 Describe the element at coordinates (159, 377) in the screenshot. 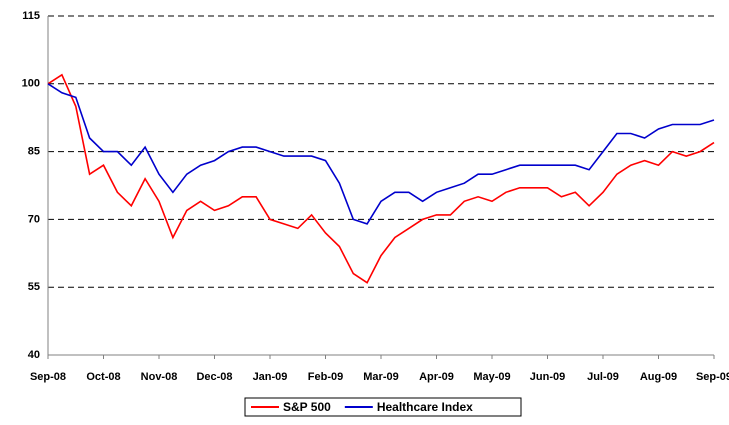

I see `x-tick-label: Nov-08` at that location.